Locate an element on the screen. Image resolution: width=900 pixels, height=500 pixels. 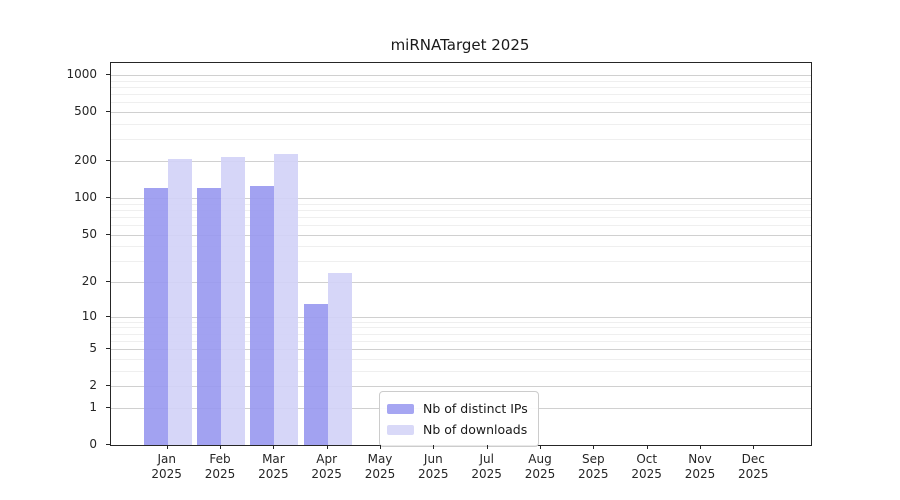
legend-item-downloads: Nb of downloads is located at coordinates (457, 429).